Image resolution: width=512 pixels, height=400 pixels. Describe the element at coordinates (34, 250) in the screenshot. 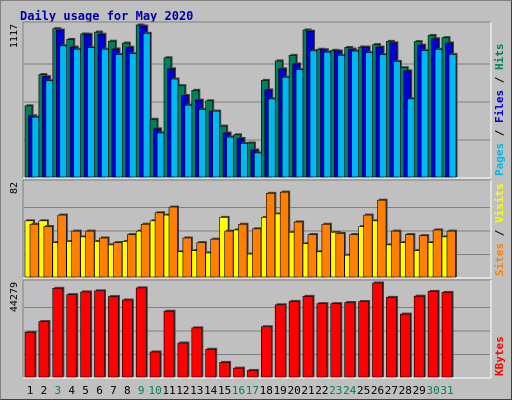

I see `bar-sites-day-1-face` at that location.